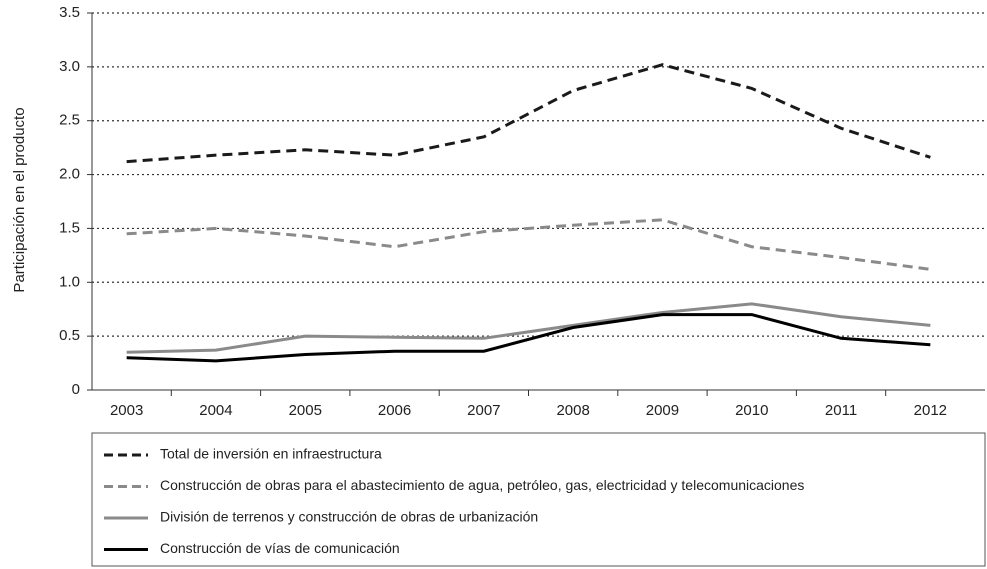 This screenshot has height=569, width=987. Describe the element at coordinates (69, 66) in the screenshot. I see `y-tick-label: 3.0` at that location.